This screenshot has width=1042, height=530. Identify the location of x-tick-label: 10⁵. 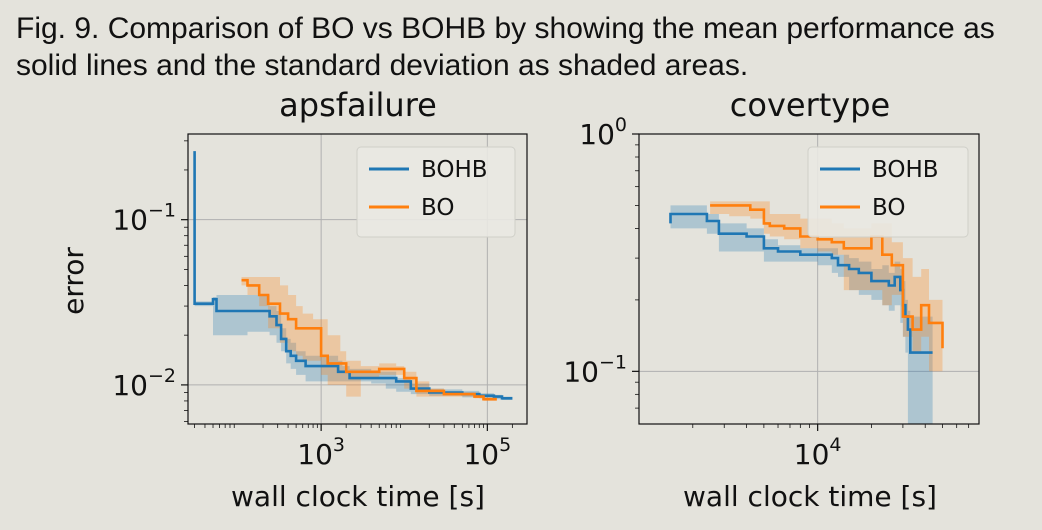
(487, 452).